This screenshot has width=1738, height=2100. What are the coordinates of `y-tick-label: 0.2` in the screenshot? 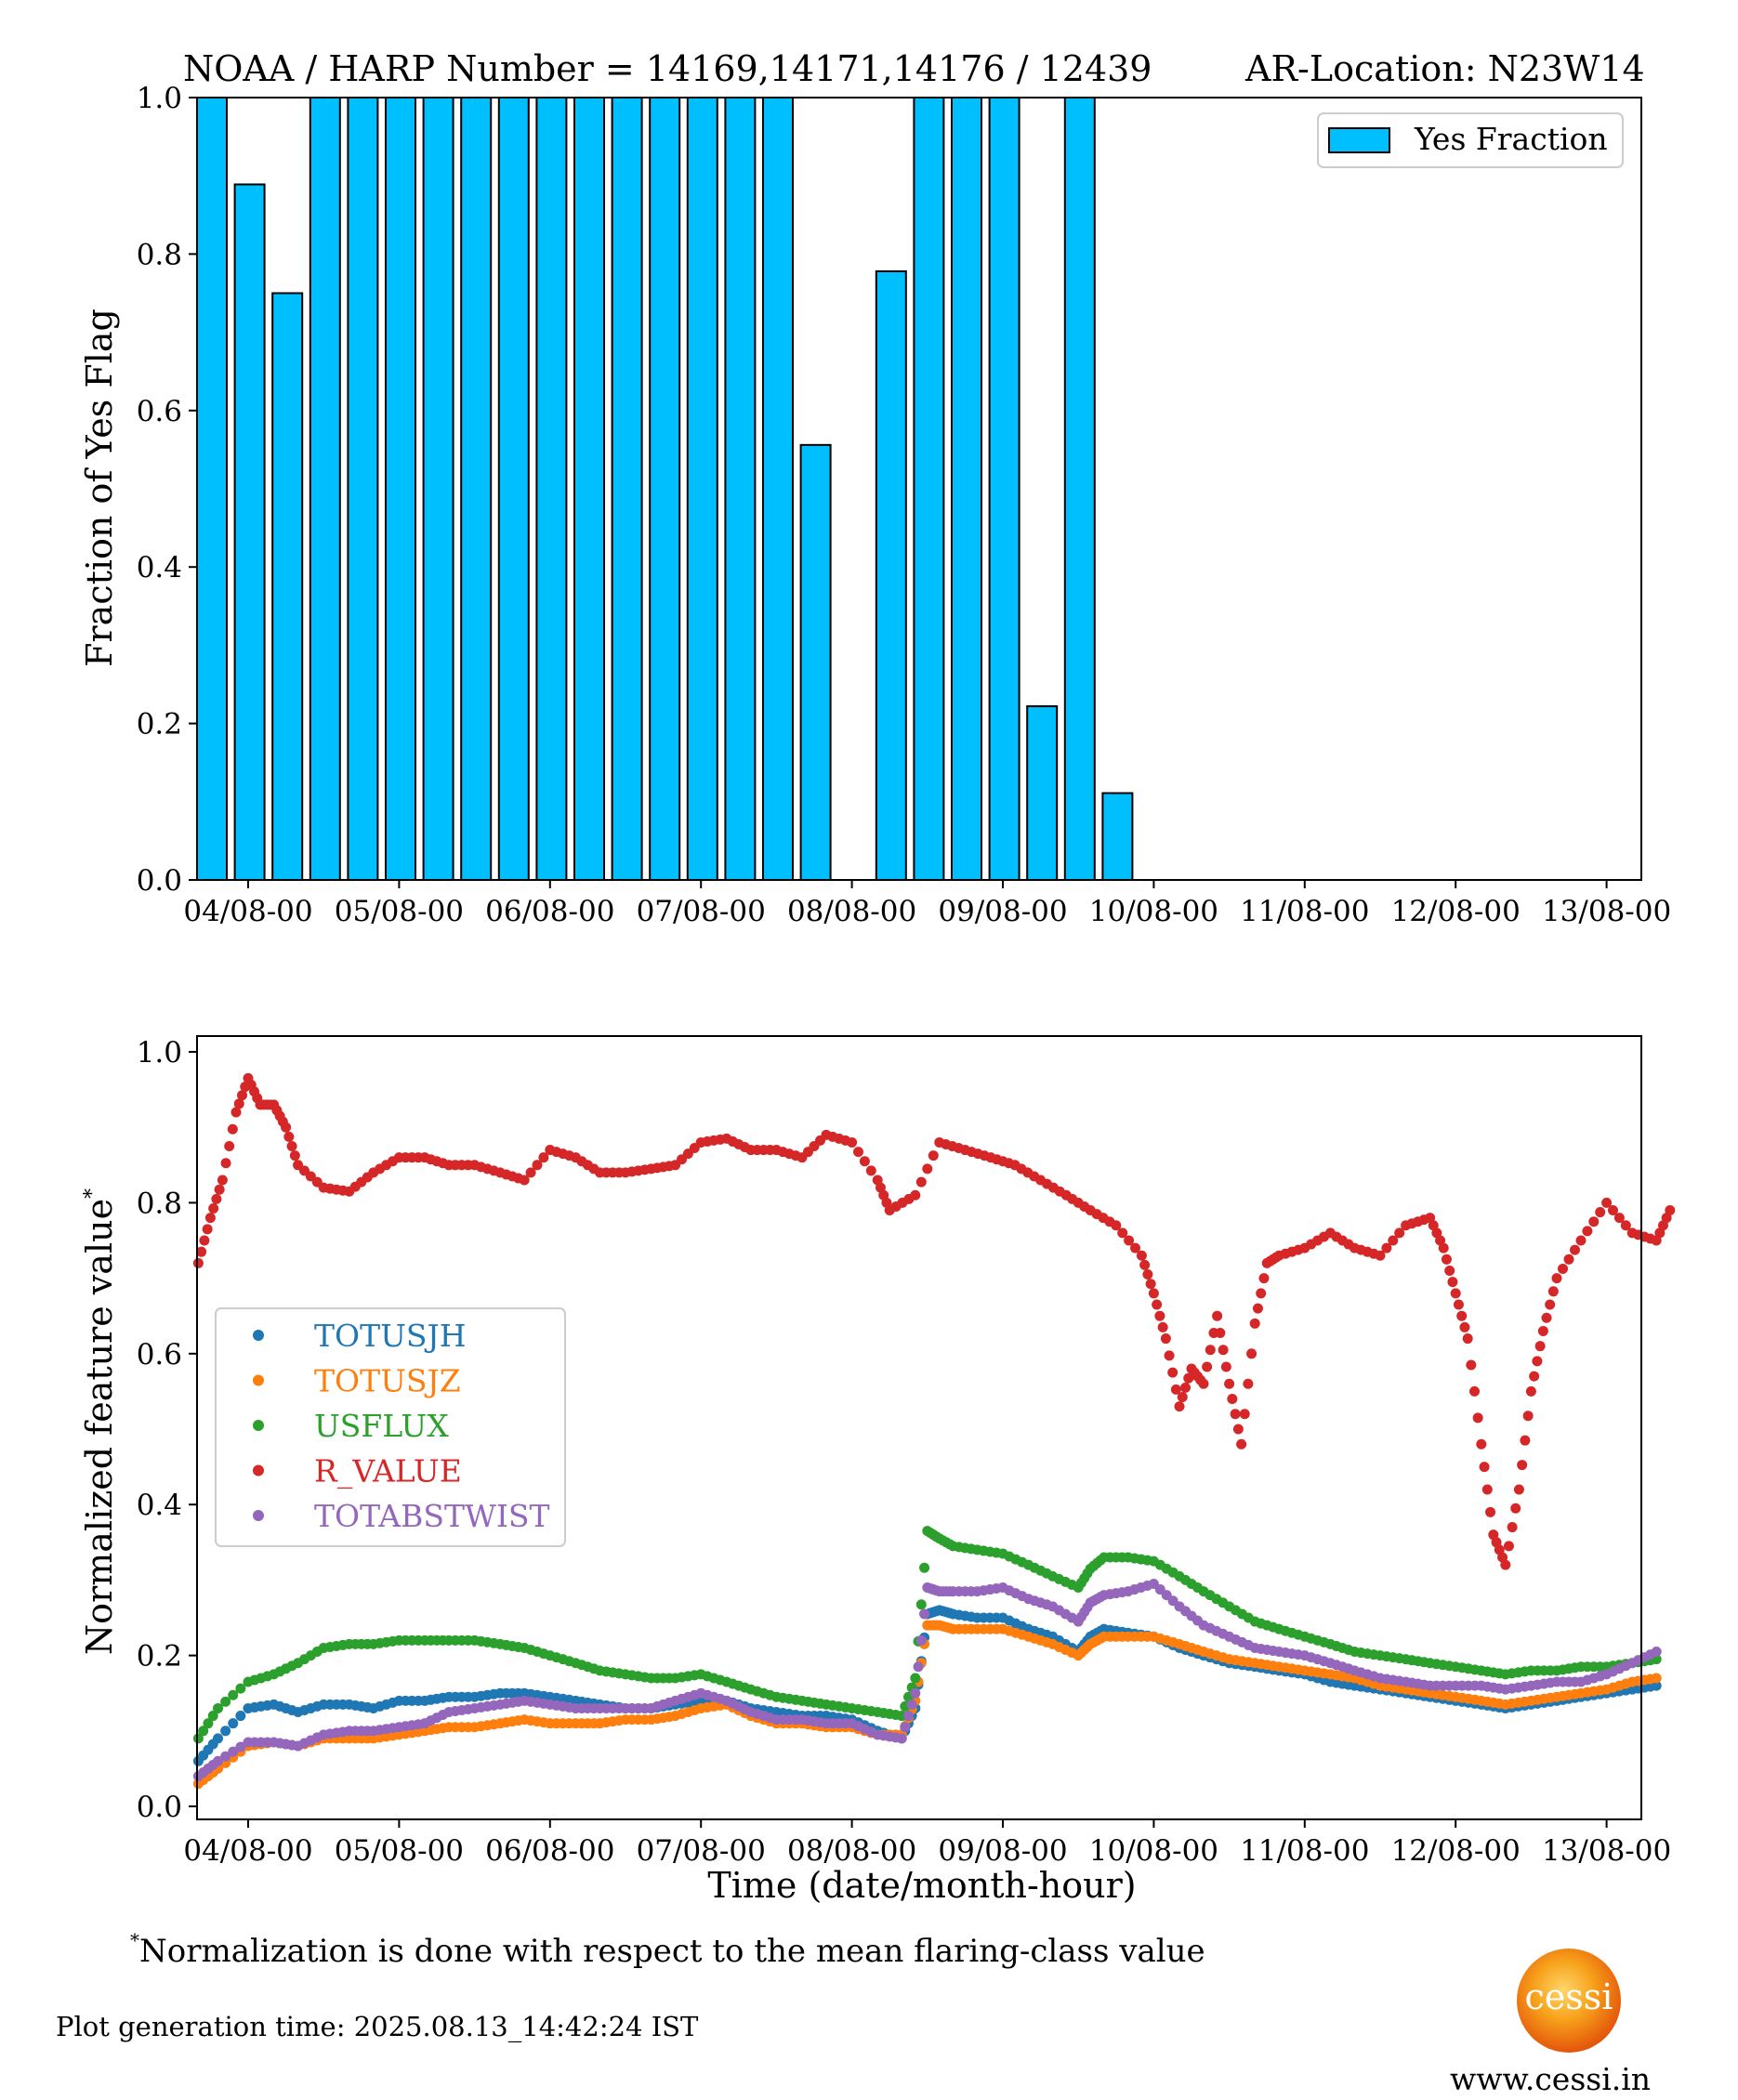 It's located at (159, 725).